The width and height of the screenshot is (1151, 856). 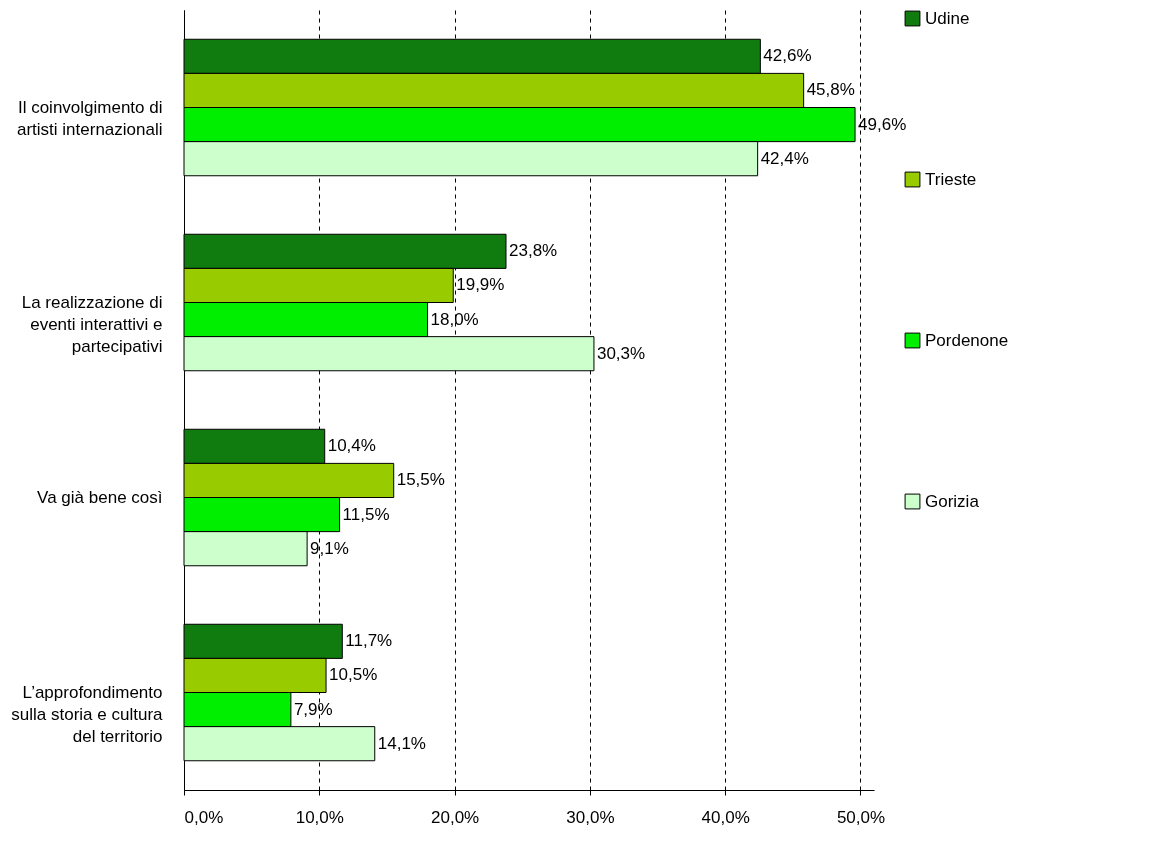 What do you see at coordinates (401, 743) in the screenshot?
I see `data-label: 14,1%` at bounding box center [401, 743].